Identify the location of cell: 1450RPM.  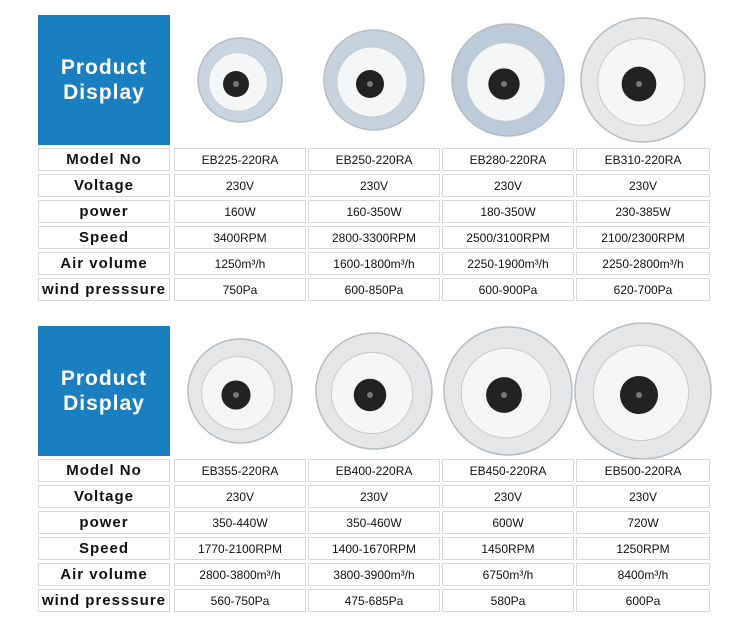
(508, 548).